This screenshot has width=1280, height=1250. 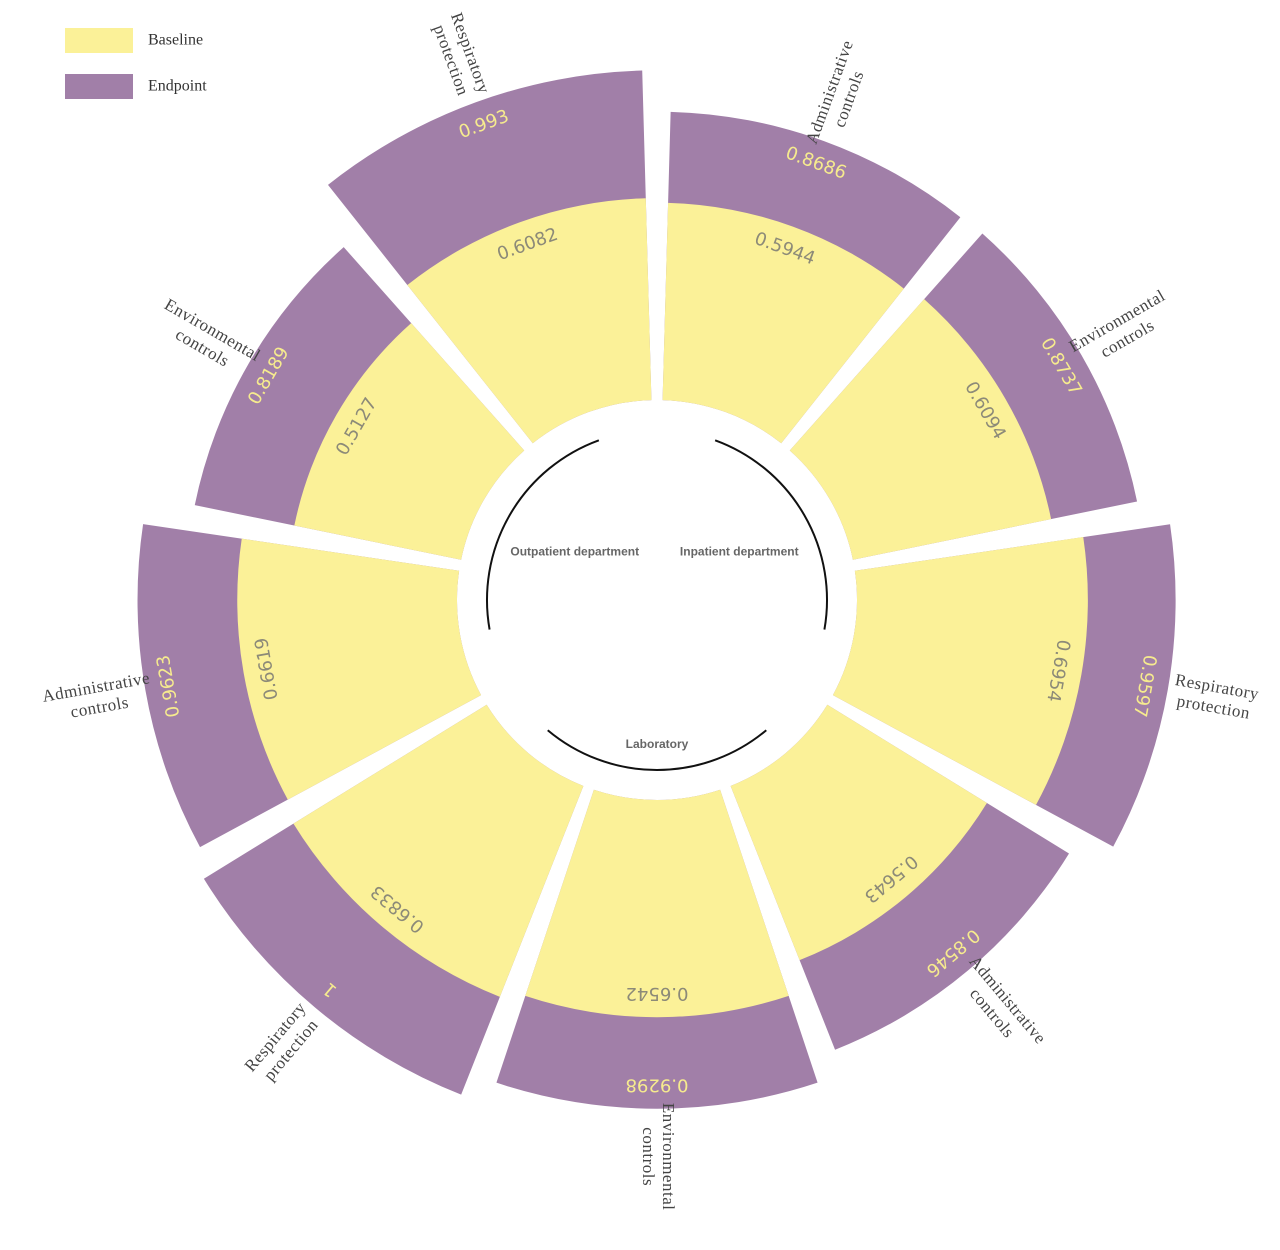 I want to click on group-label: Laboratory, so click(x=657, y=744).